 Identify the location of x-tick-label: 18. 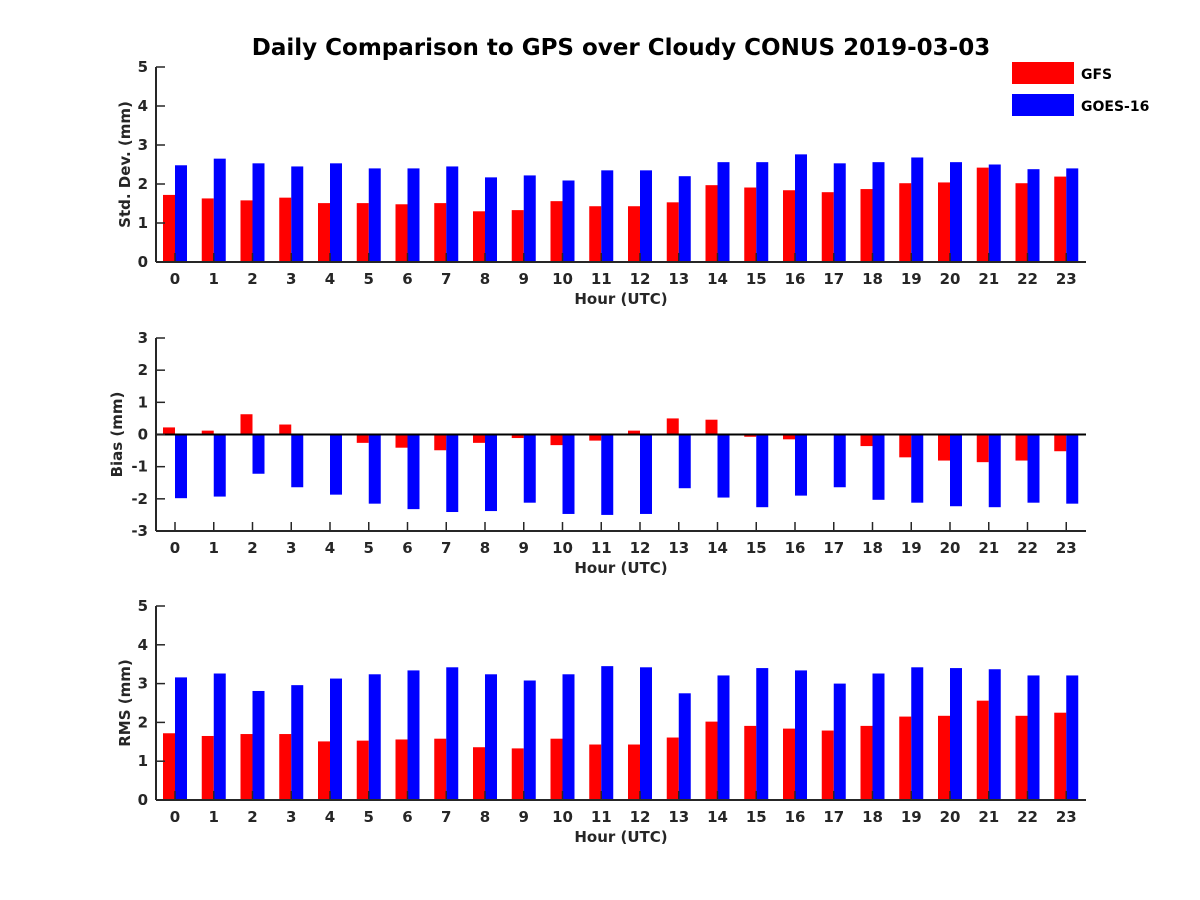
(872, 548).